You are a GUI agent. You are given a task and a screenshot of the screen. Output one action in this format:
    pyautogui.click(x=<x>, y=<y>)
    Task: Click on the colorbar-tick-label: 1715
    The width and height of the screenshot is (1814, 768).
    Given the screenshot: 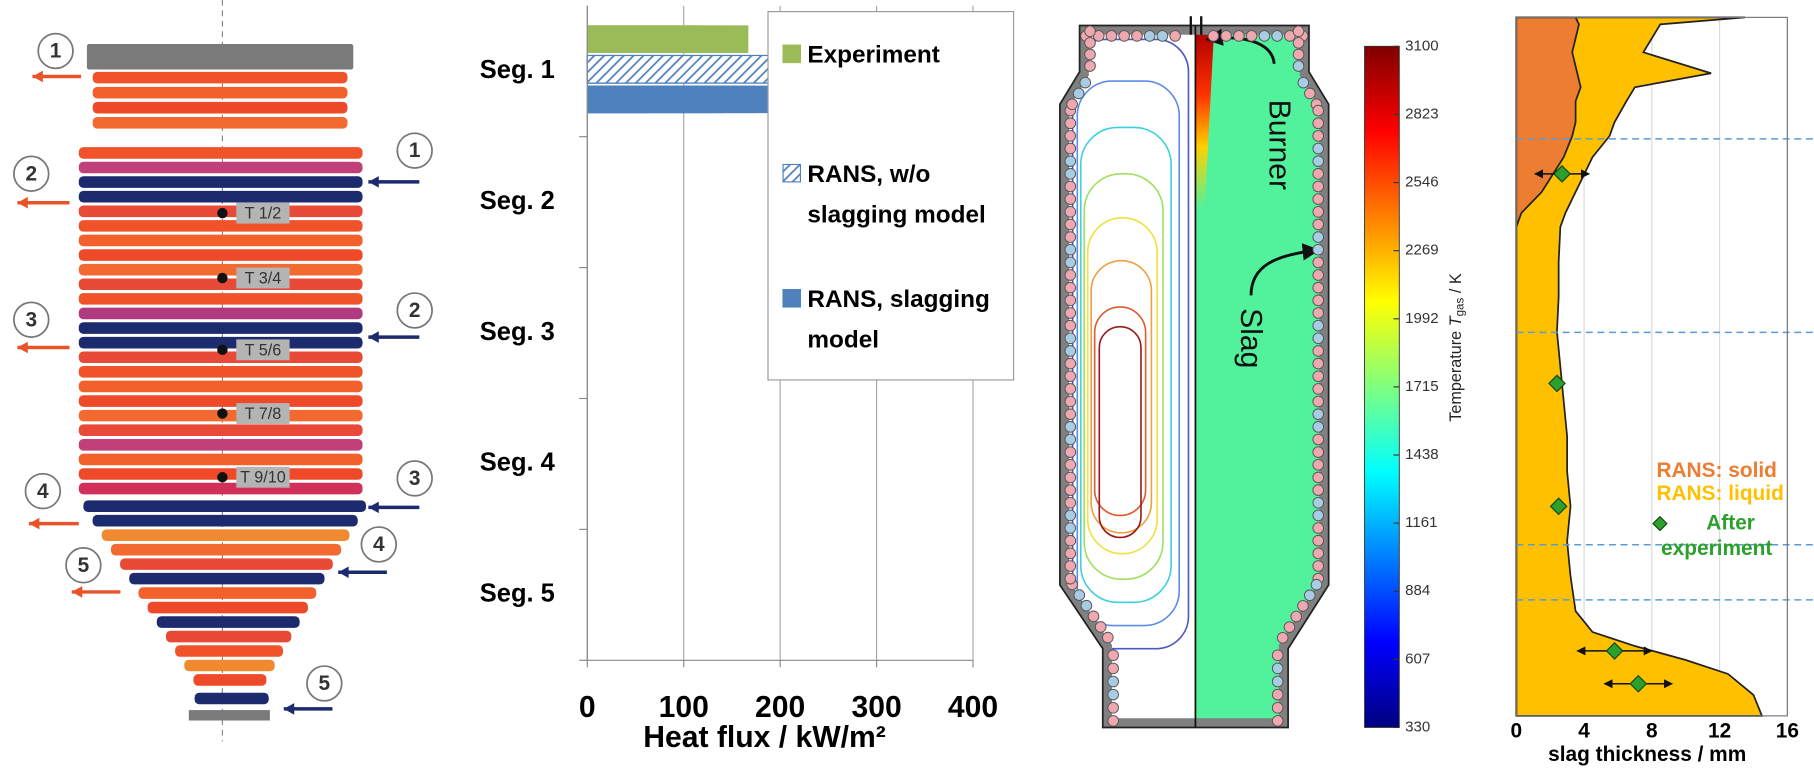 What is the action you would take?
    pyautogui.click(x=1421, y=386)
    